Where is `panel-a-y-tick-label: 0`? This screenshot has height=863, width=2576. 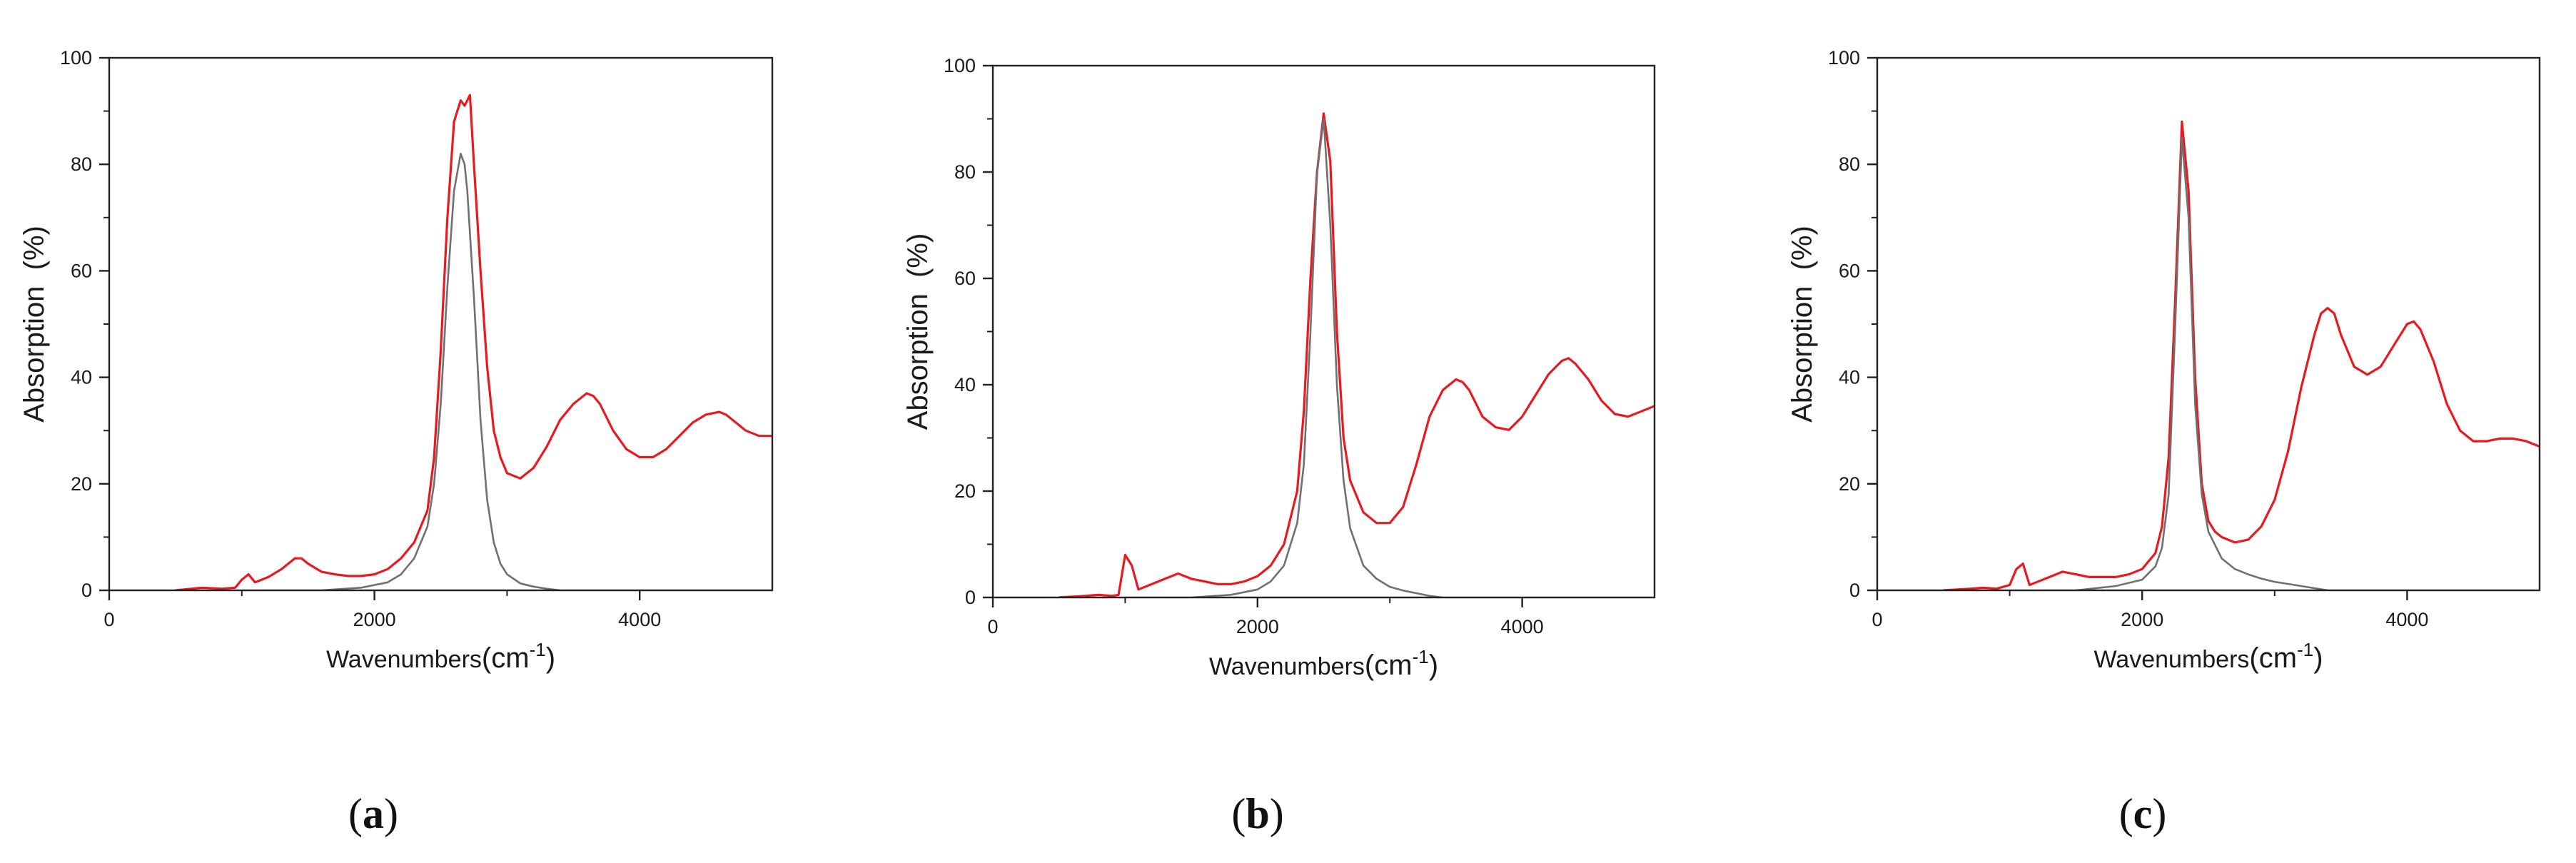 panel-a-y-tick-label: 0 is located at coordinates (86, 590).